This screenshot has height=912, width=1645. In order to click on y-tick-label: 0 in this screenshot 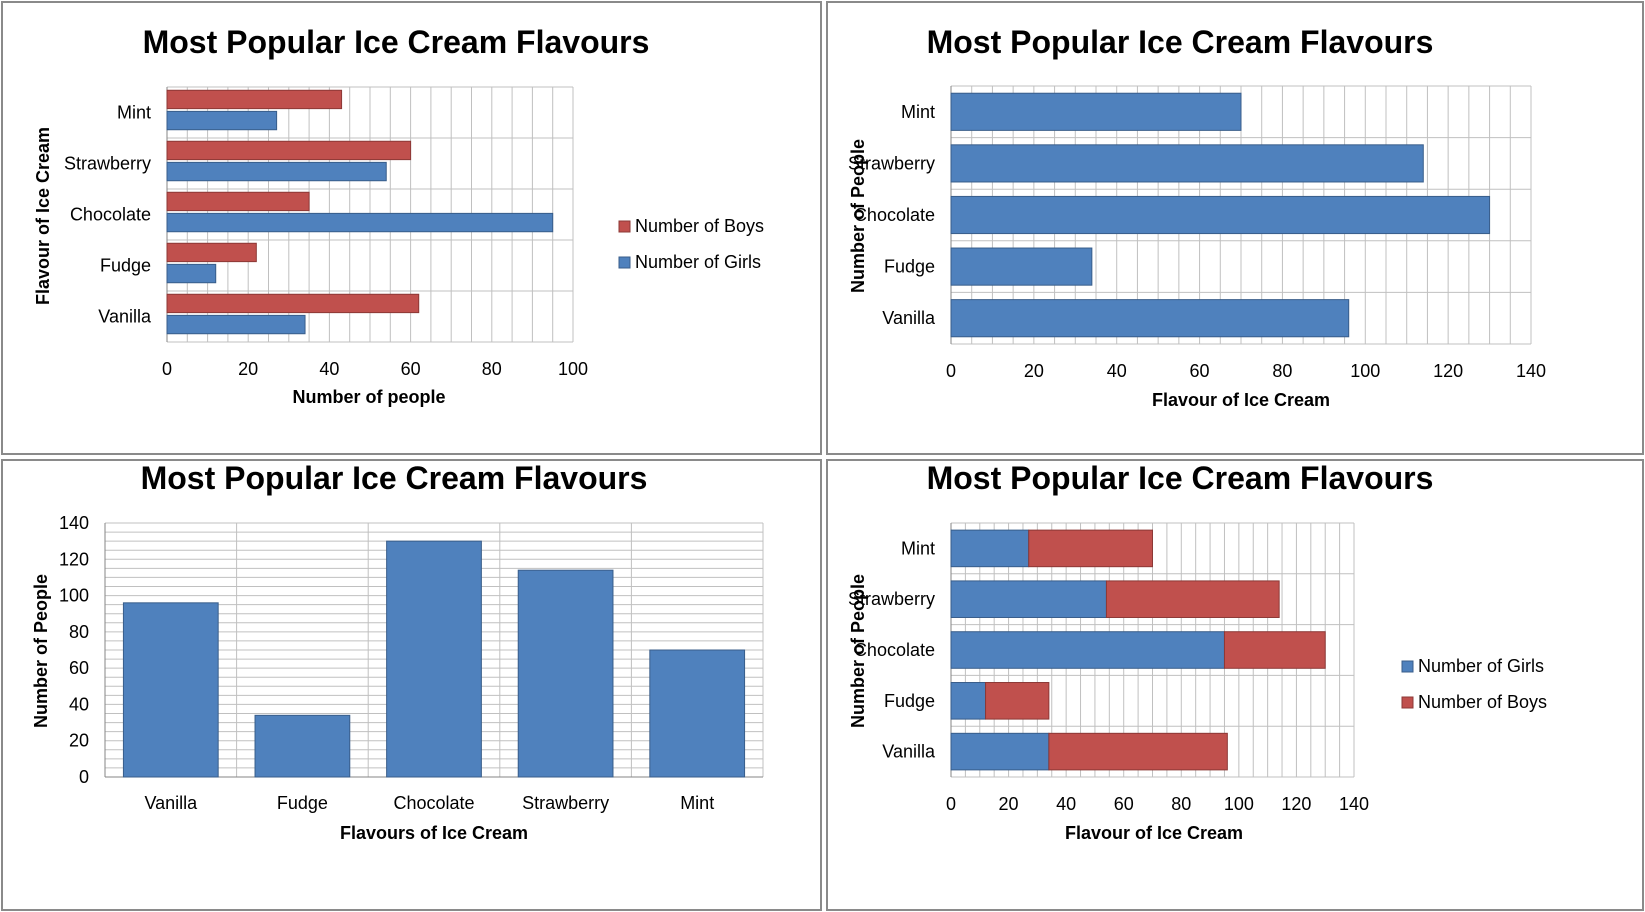, I will do `click(84, 777)`.